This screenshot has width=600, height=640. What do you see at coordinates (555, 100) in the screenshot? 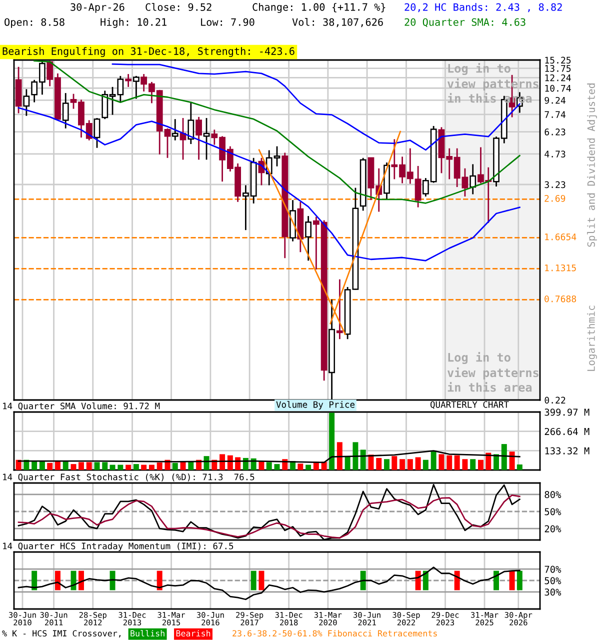
I see `y-tick-label: 9.24` at bounding box center [555, 100].